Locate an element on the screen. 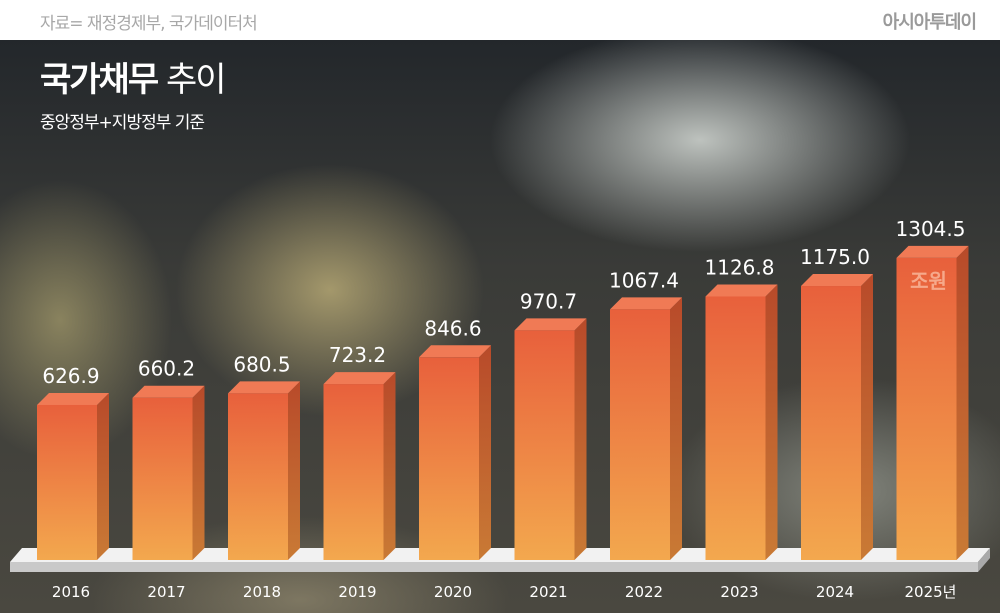 Image resolution: width=1000 pixels, height=613 pixels. bar-2025년: 1304.5 2025년 조원 is located at coordinates (932, 409).